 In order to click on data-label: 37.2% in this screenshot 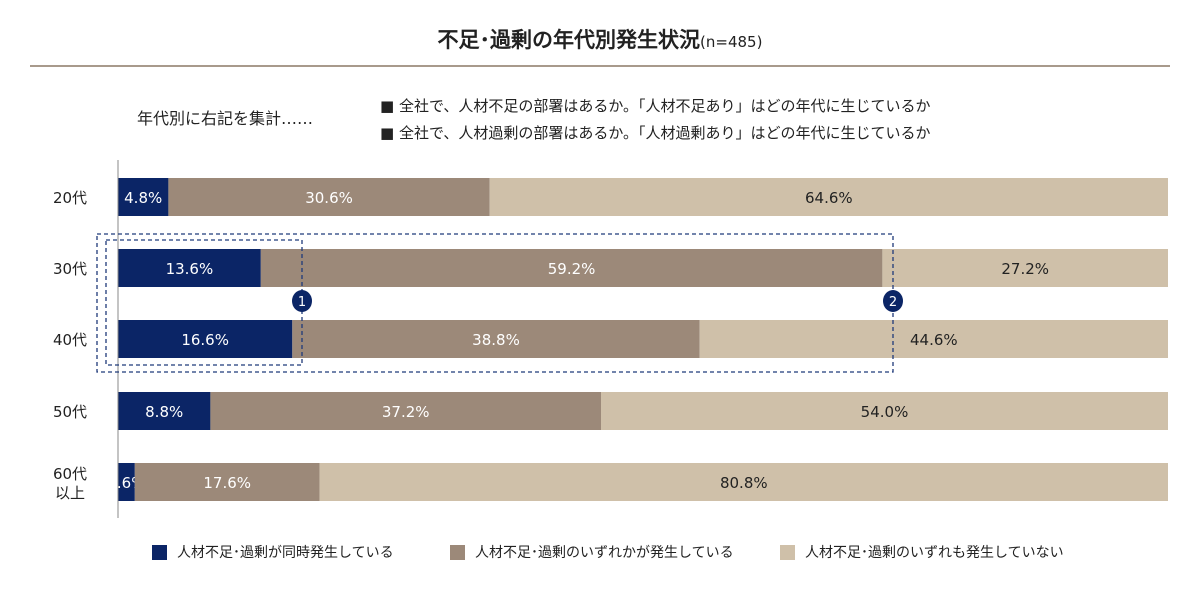, I will do `click(406, 412)`.